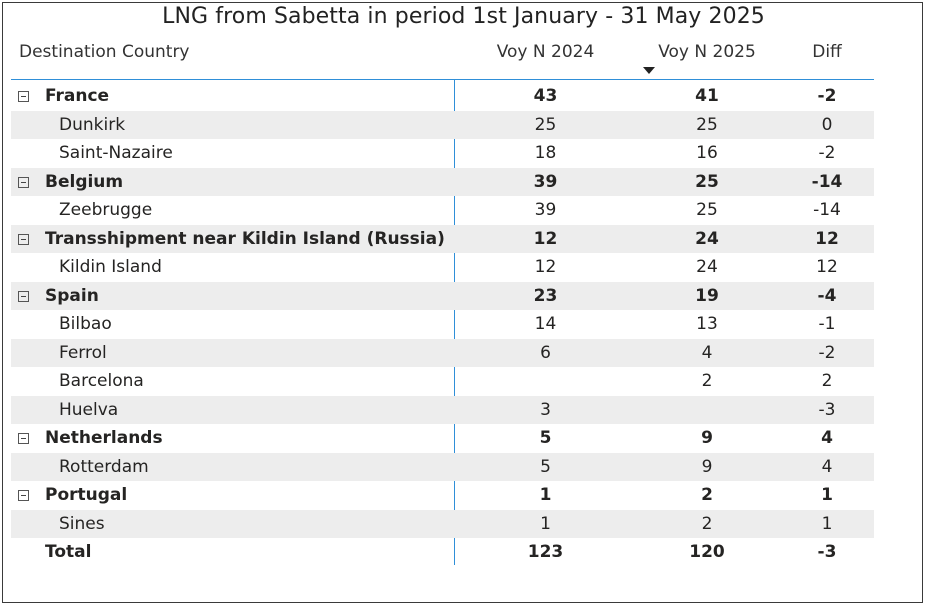 The image size is (927, 607). I want to click on matrix-row: Ferrol 6 4 -2, so click(442, 352).